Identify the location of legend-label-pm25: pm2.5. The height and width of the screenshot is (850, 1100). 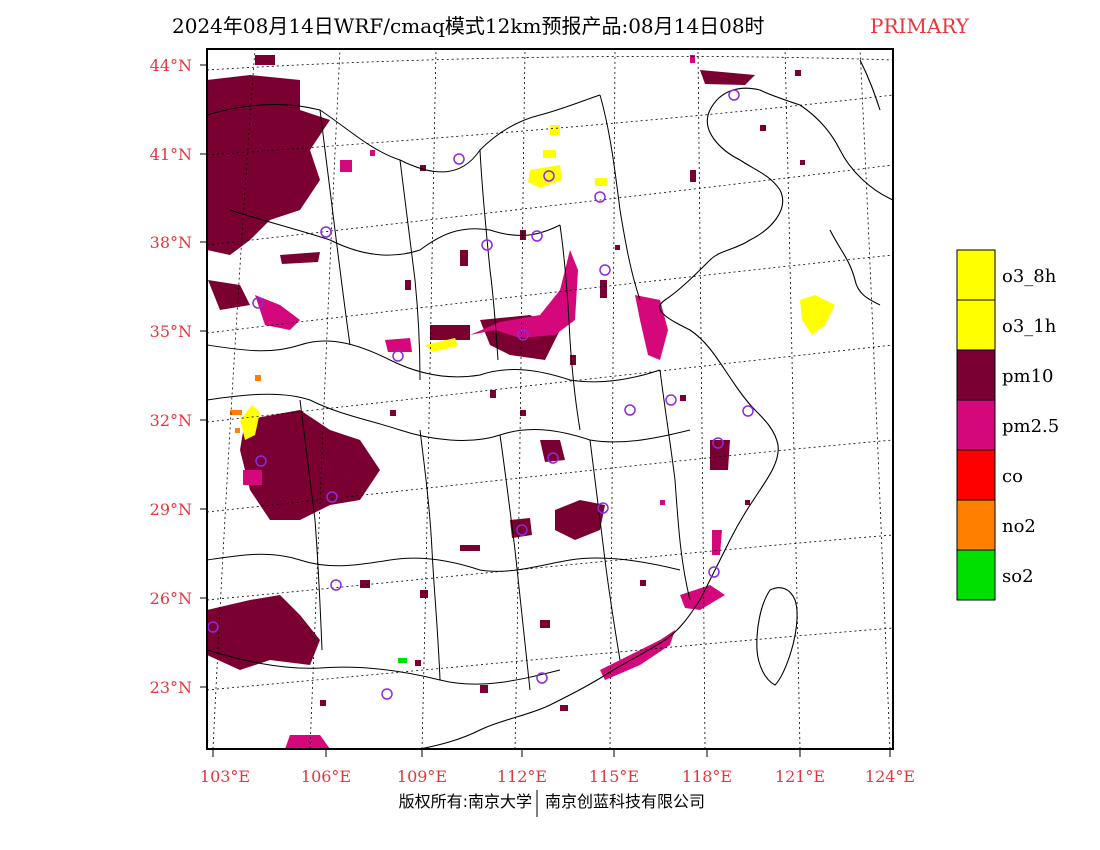
(1030, 426).